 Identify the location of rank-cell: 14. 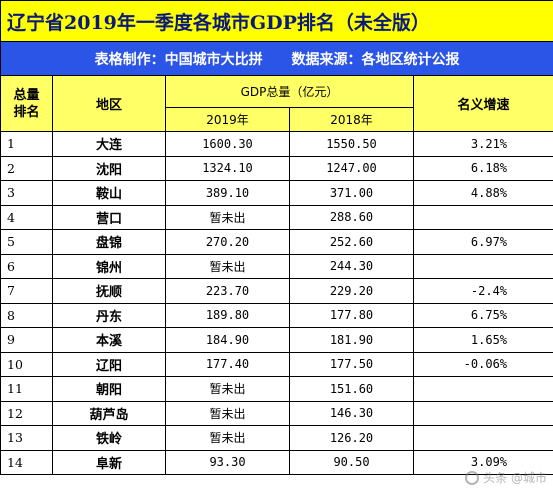
(26, 462).